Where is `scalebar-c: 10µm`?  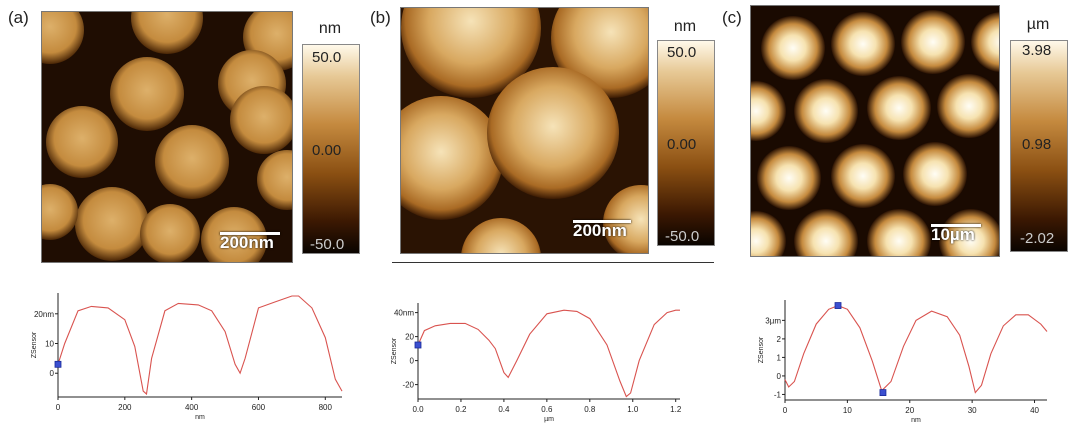 scalebar-c: 10µm is located at coordinates (956, 234).